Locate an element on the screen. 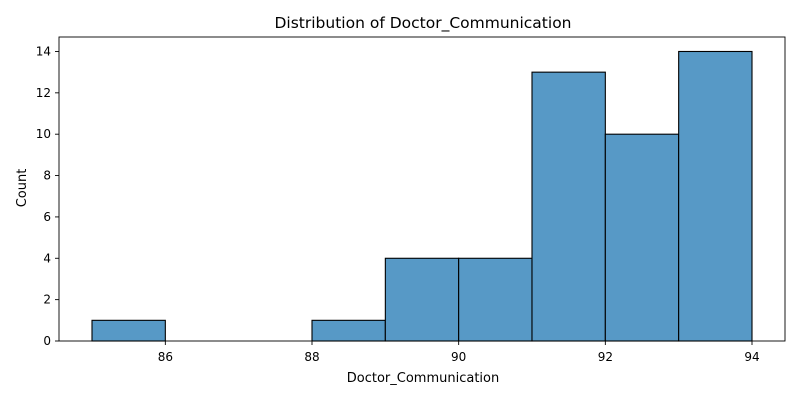  x-tick-label: 92 is located at coordinates (605, 357).